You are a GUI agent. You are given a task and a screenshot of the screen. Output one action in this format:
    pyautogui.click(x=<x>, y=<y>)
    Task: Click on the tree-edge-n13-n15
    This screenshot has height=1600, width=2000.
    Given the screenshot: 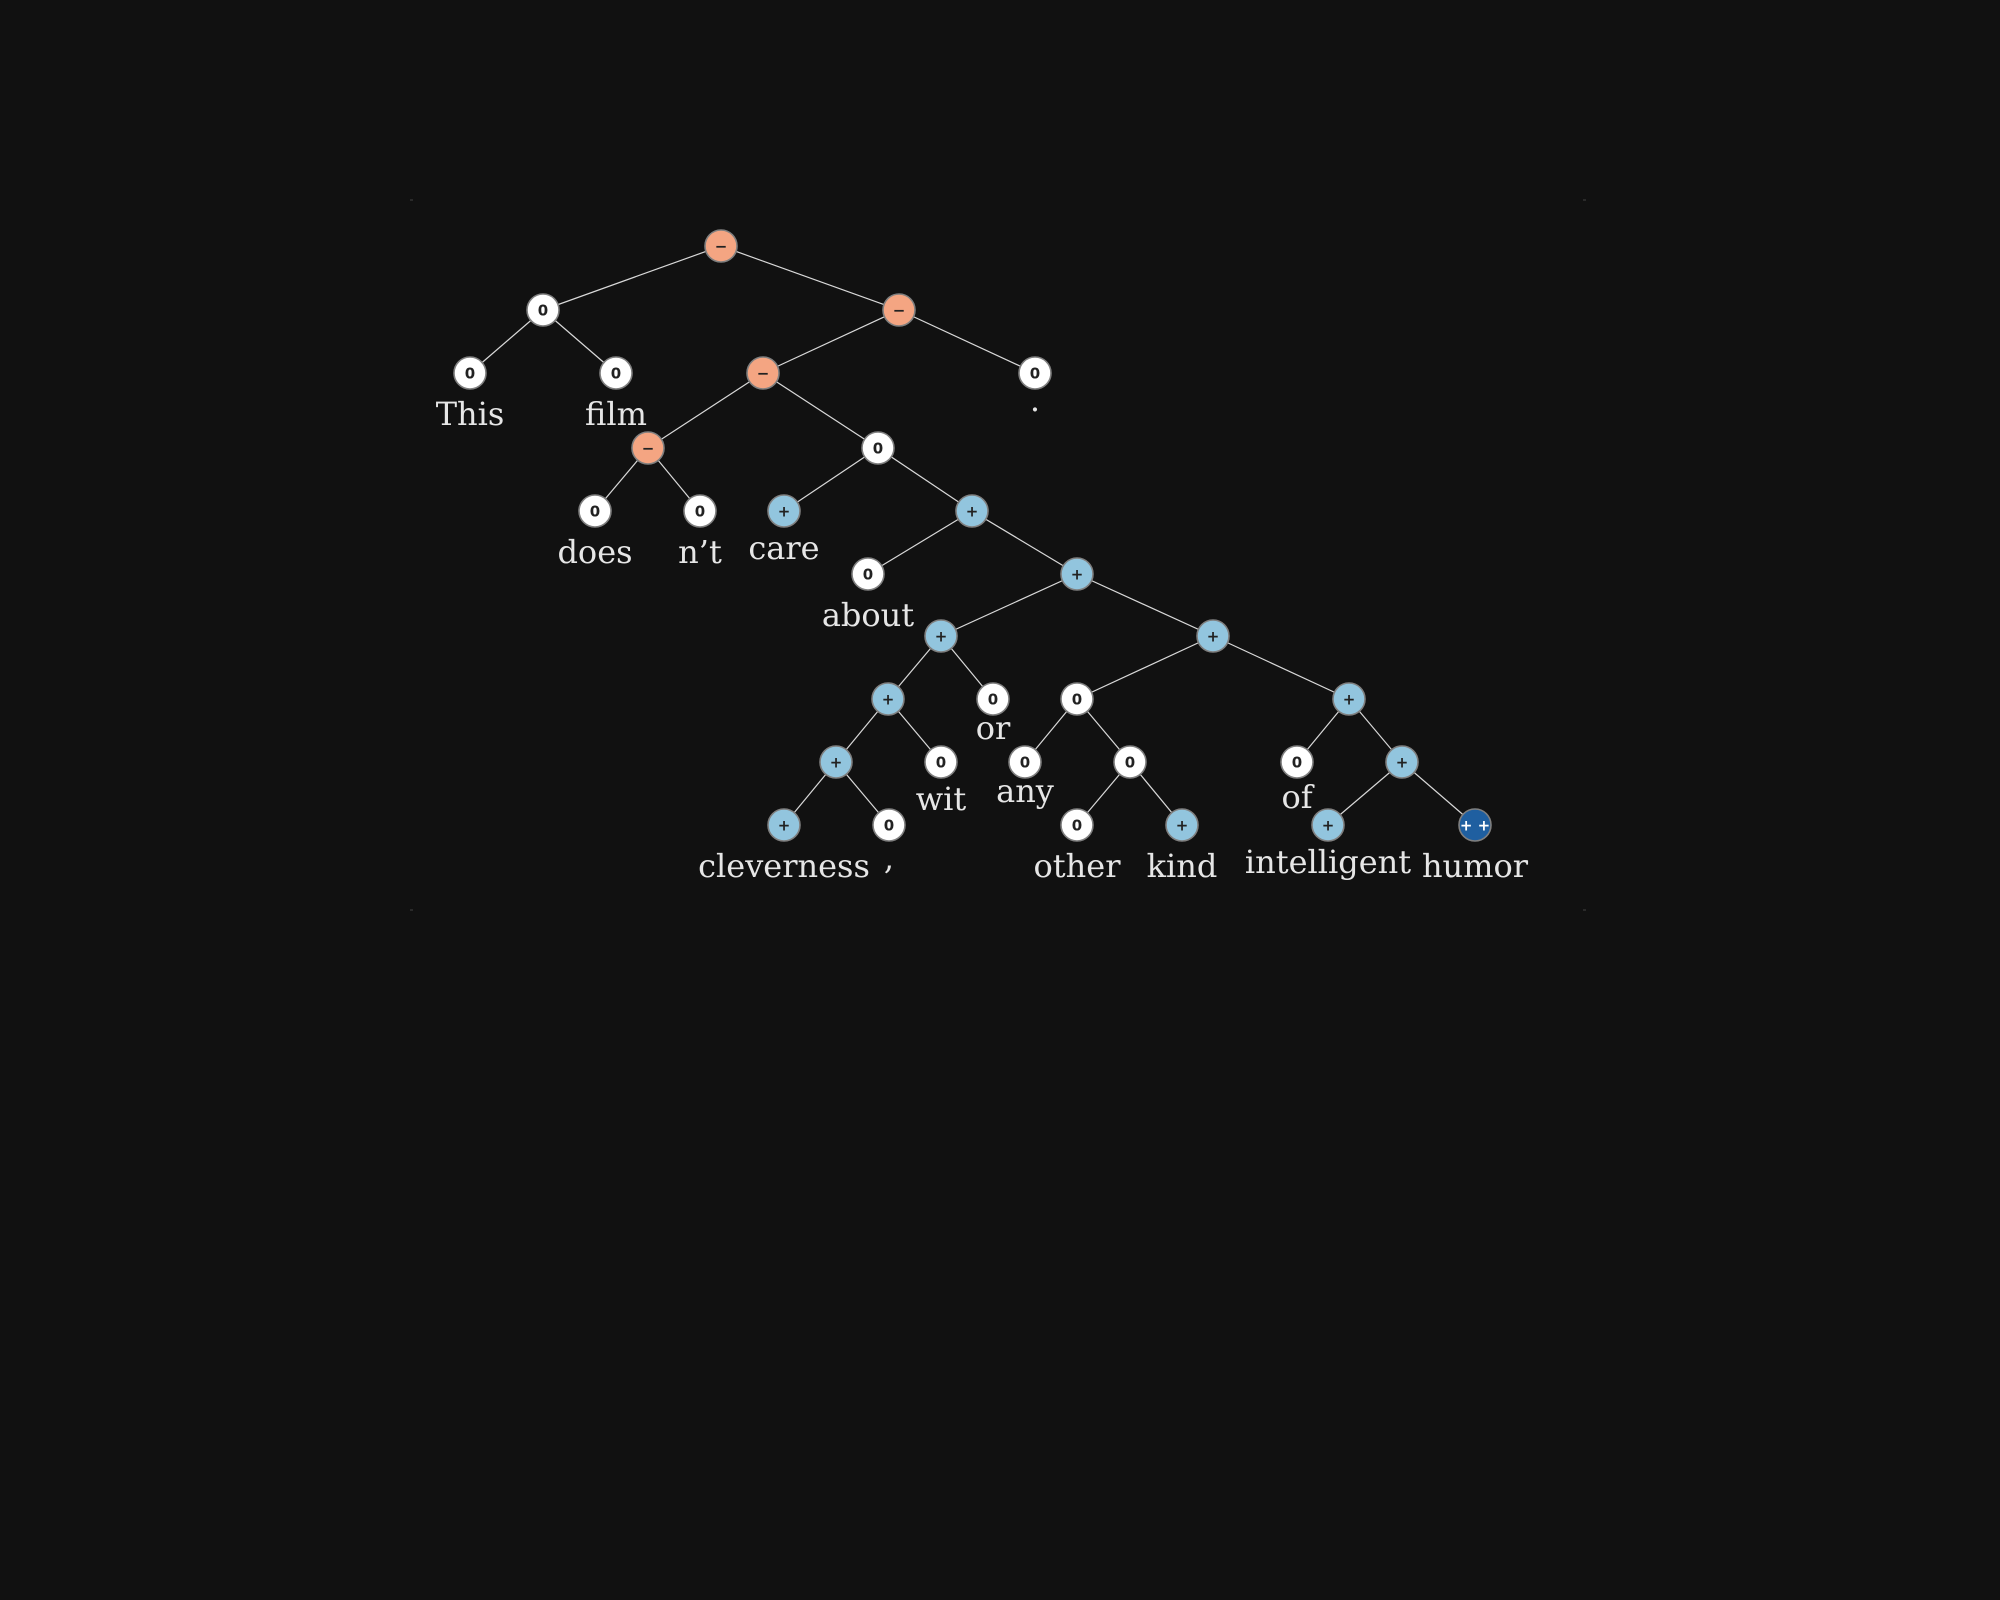 What is the action you would take?
    pyautogui.click(x=1024, y=542)
    